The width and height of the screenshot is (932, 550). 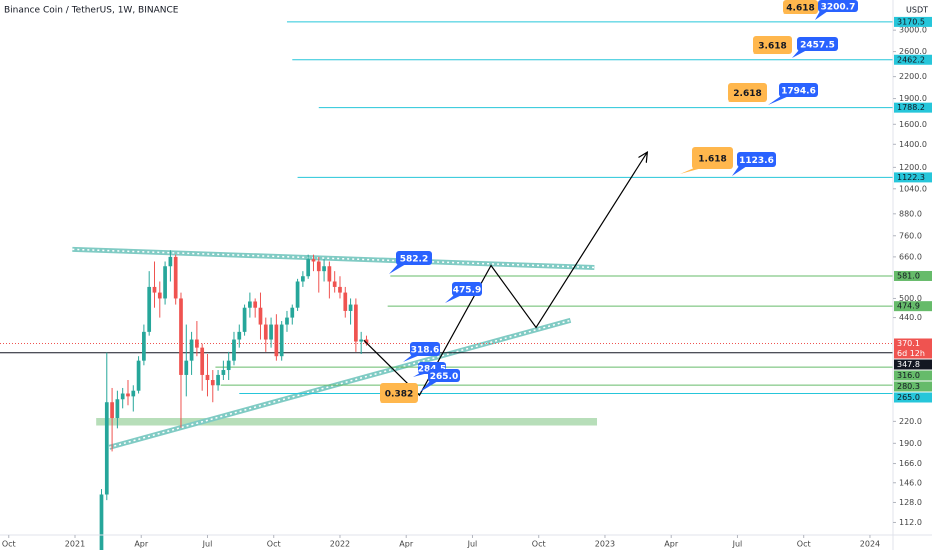 I want to click on callout-label: 3200.7, so click(x=838, y=8).